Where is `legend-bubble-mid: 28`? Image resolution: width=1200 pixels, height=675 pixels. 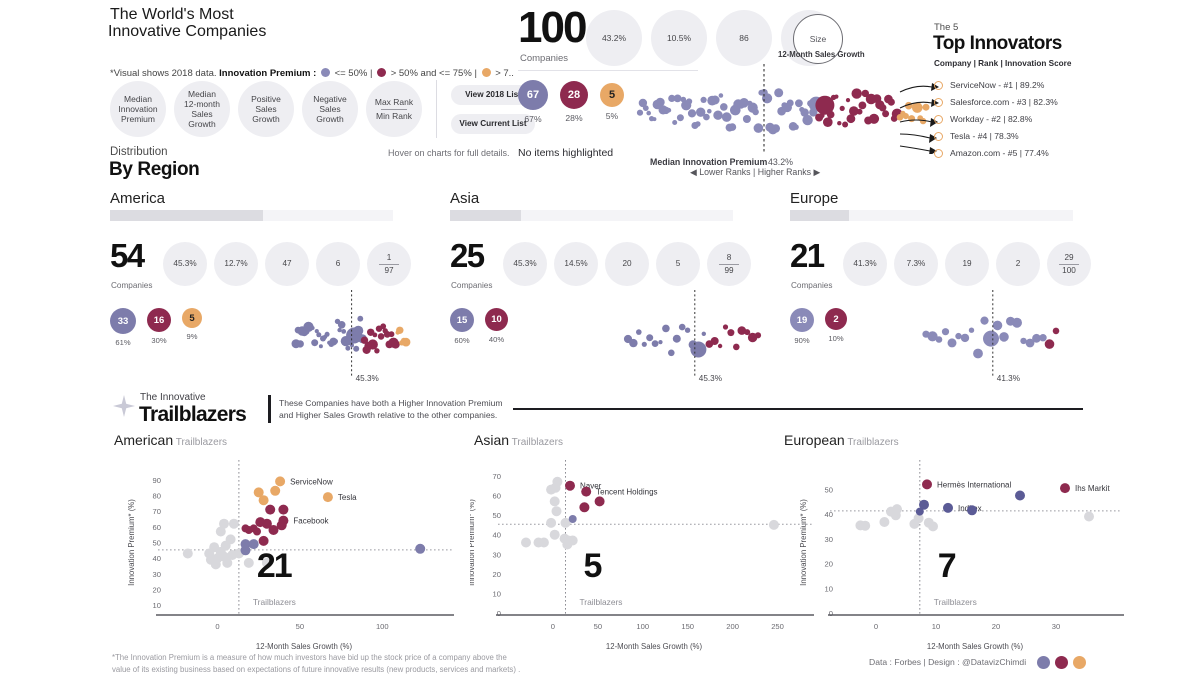 legend-bubble-mid: 28 is located at coordinates (574, 95).